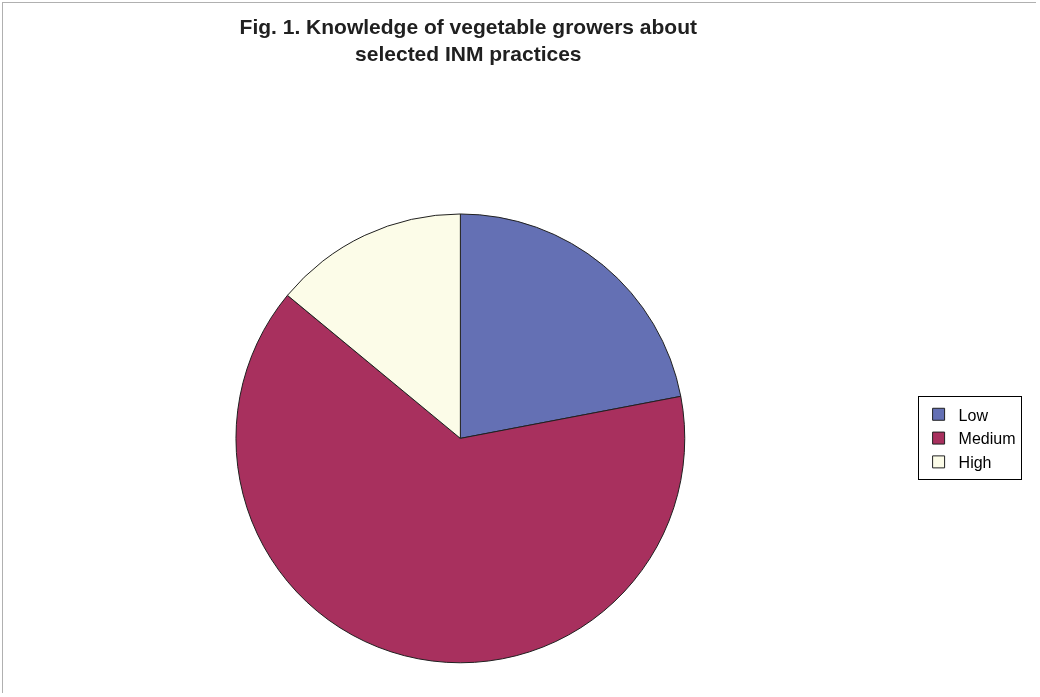 The height and width of the screenshot is (697, 1040). Describe the element at coordinates (468, 40) in the screenshot. I see `chart-title: Fig. 1. Knowledge of vegetable growers about selected INM practices` at that location.